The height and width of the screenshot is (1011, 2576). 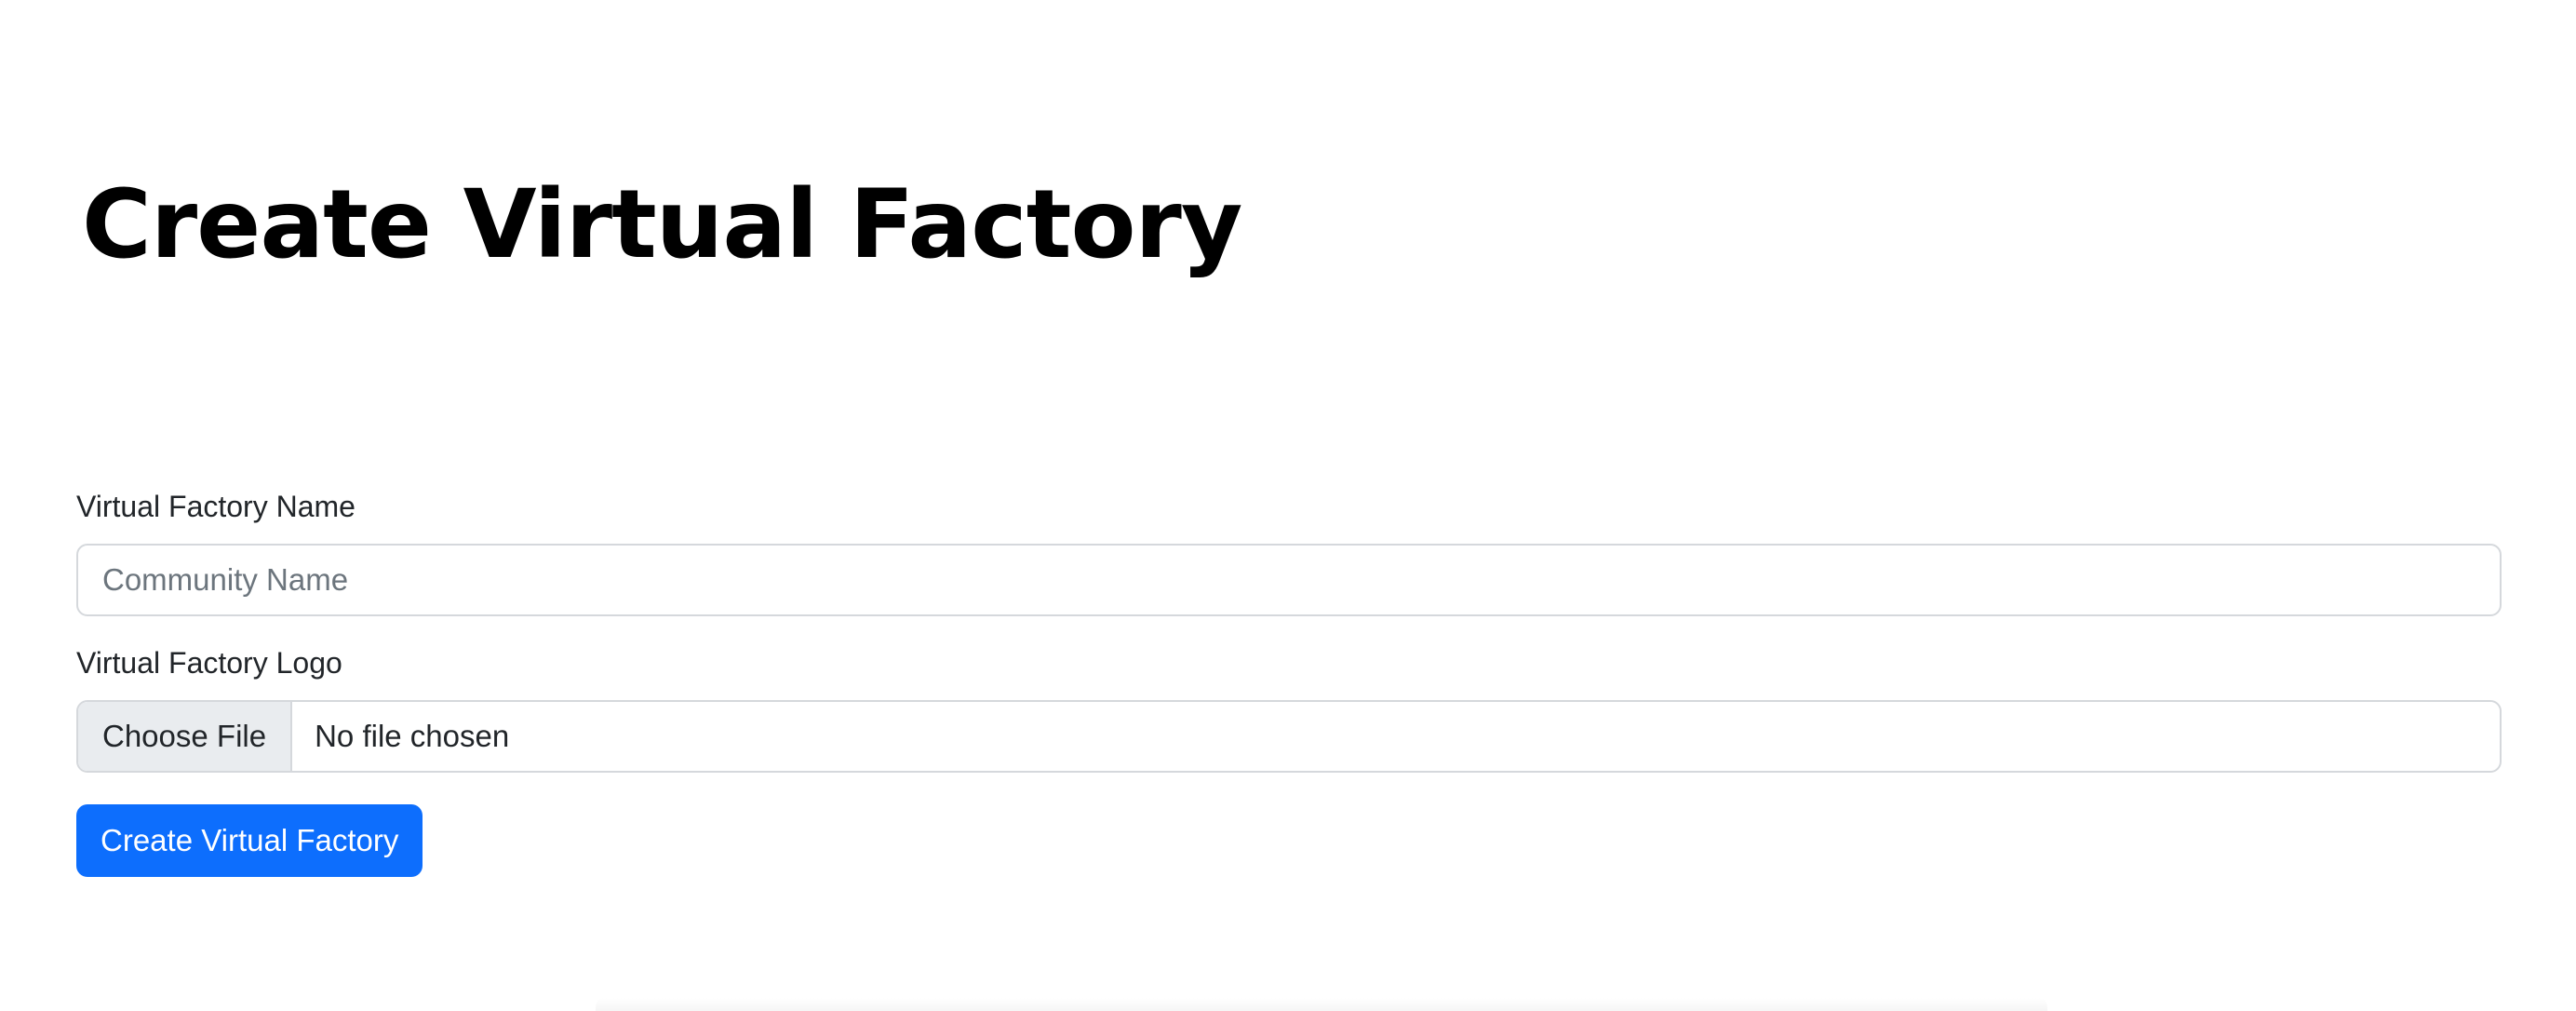 I want to click on logo-file-input: Choose File No file chosen, so click(x=1289, y=736).